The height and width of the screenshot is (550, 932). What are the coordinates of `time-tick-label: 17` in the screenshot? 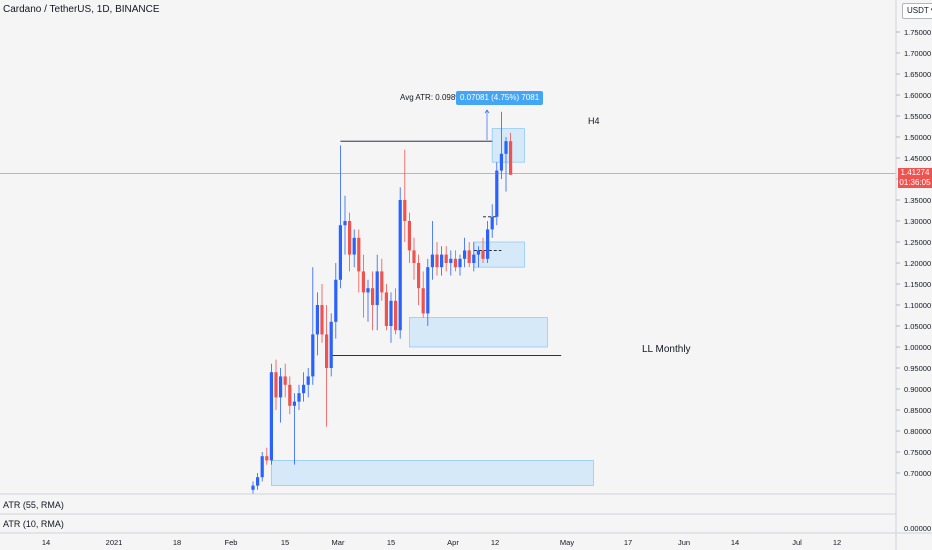 It's located at (628, 542).